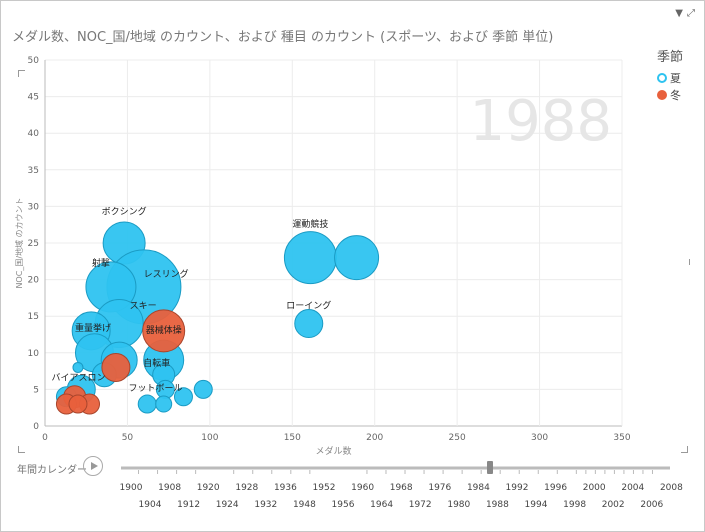  What do you see at coordinates (670, 57) in the screenshot?
I see `legend-title: 季節` at bounding box center [670, 57].